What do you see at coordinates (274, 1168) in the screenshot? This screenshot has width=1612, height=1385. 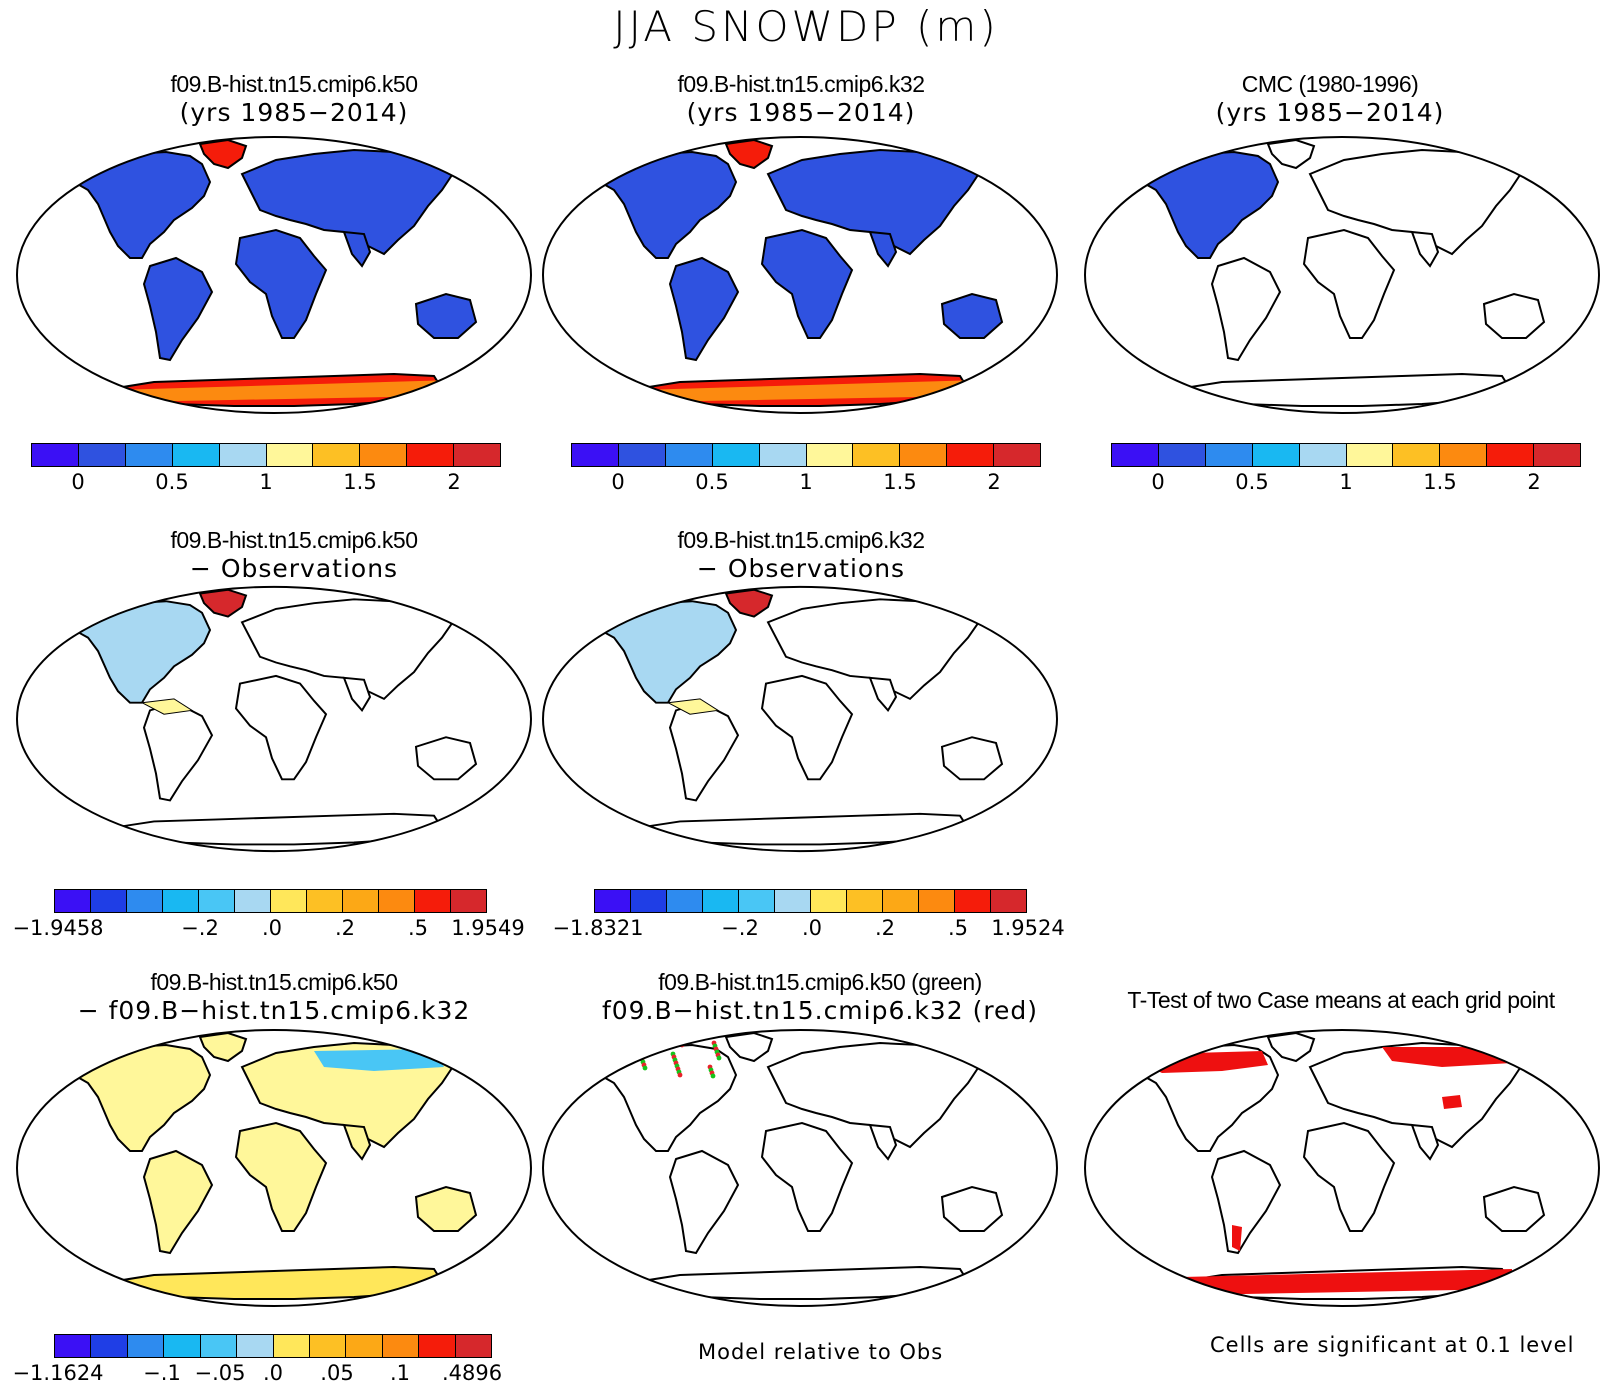 I see `map-k50-minus-k32` at bounding box center [274, 1168].